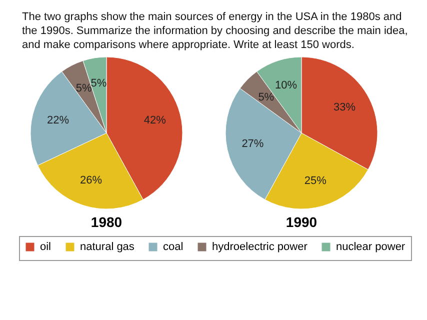 The height and width of the screenshot is (320, 427). Describe the element at coordinates (286, 85) in the screenshot. I see `data-label: 10%` at that location.